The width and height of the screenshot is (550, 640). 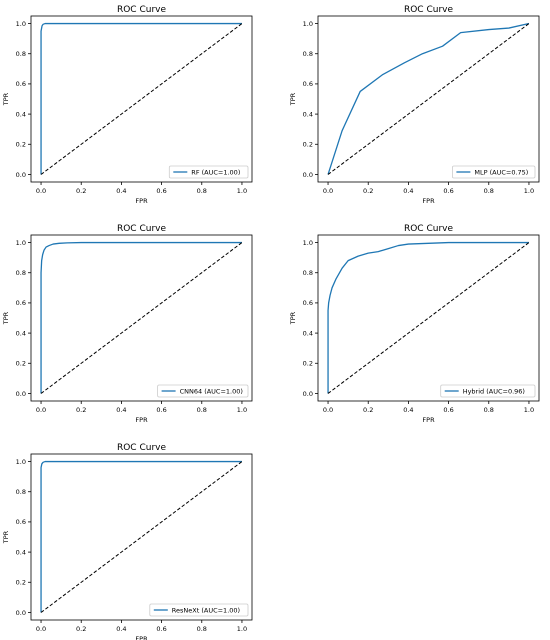 I want to click on legend: RF (AUC=1.00), so click(x=208, y=172).